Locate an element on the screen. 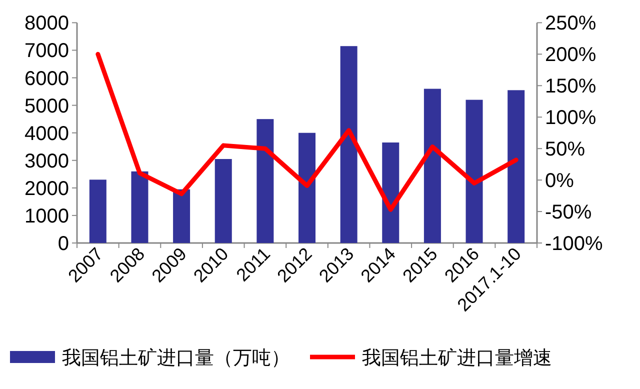  y-tick-label: 8000 is located at coordinates (46, 23).